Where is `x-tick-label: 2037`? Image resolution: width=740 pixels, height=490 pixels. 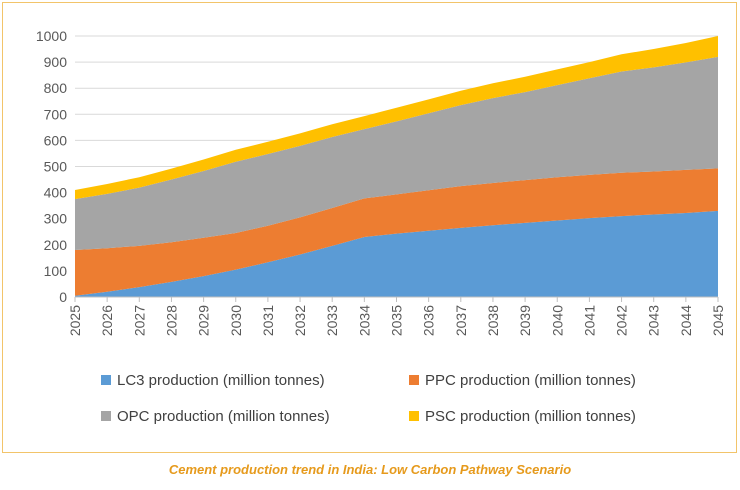
x-tick-label: 2037 is located at coordinates (461, 320).